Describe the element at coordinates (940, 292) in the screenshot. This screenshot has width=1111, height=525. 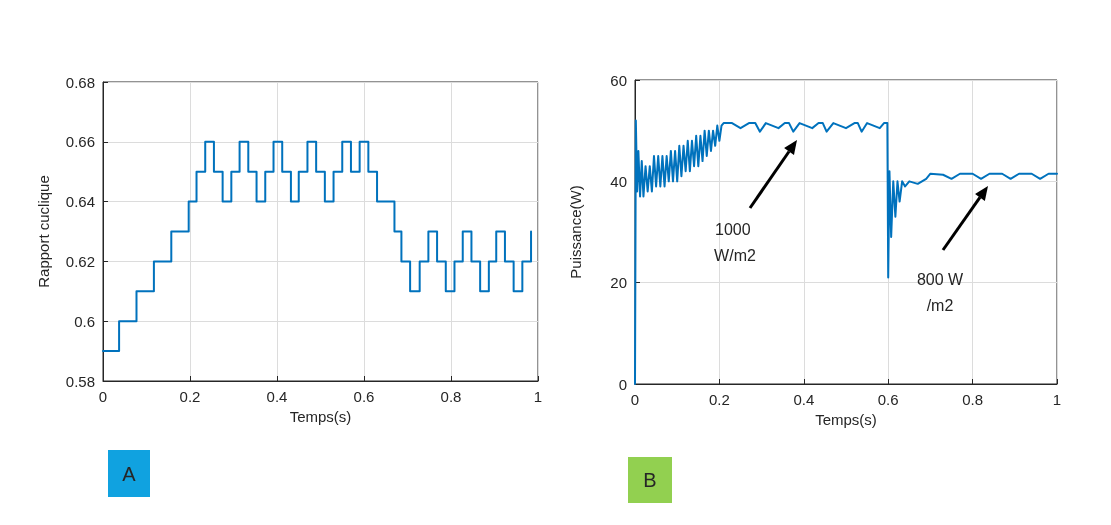
I see `annotation: 800 W/m2` at that location.